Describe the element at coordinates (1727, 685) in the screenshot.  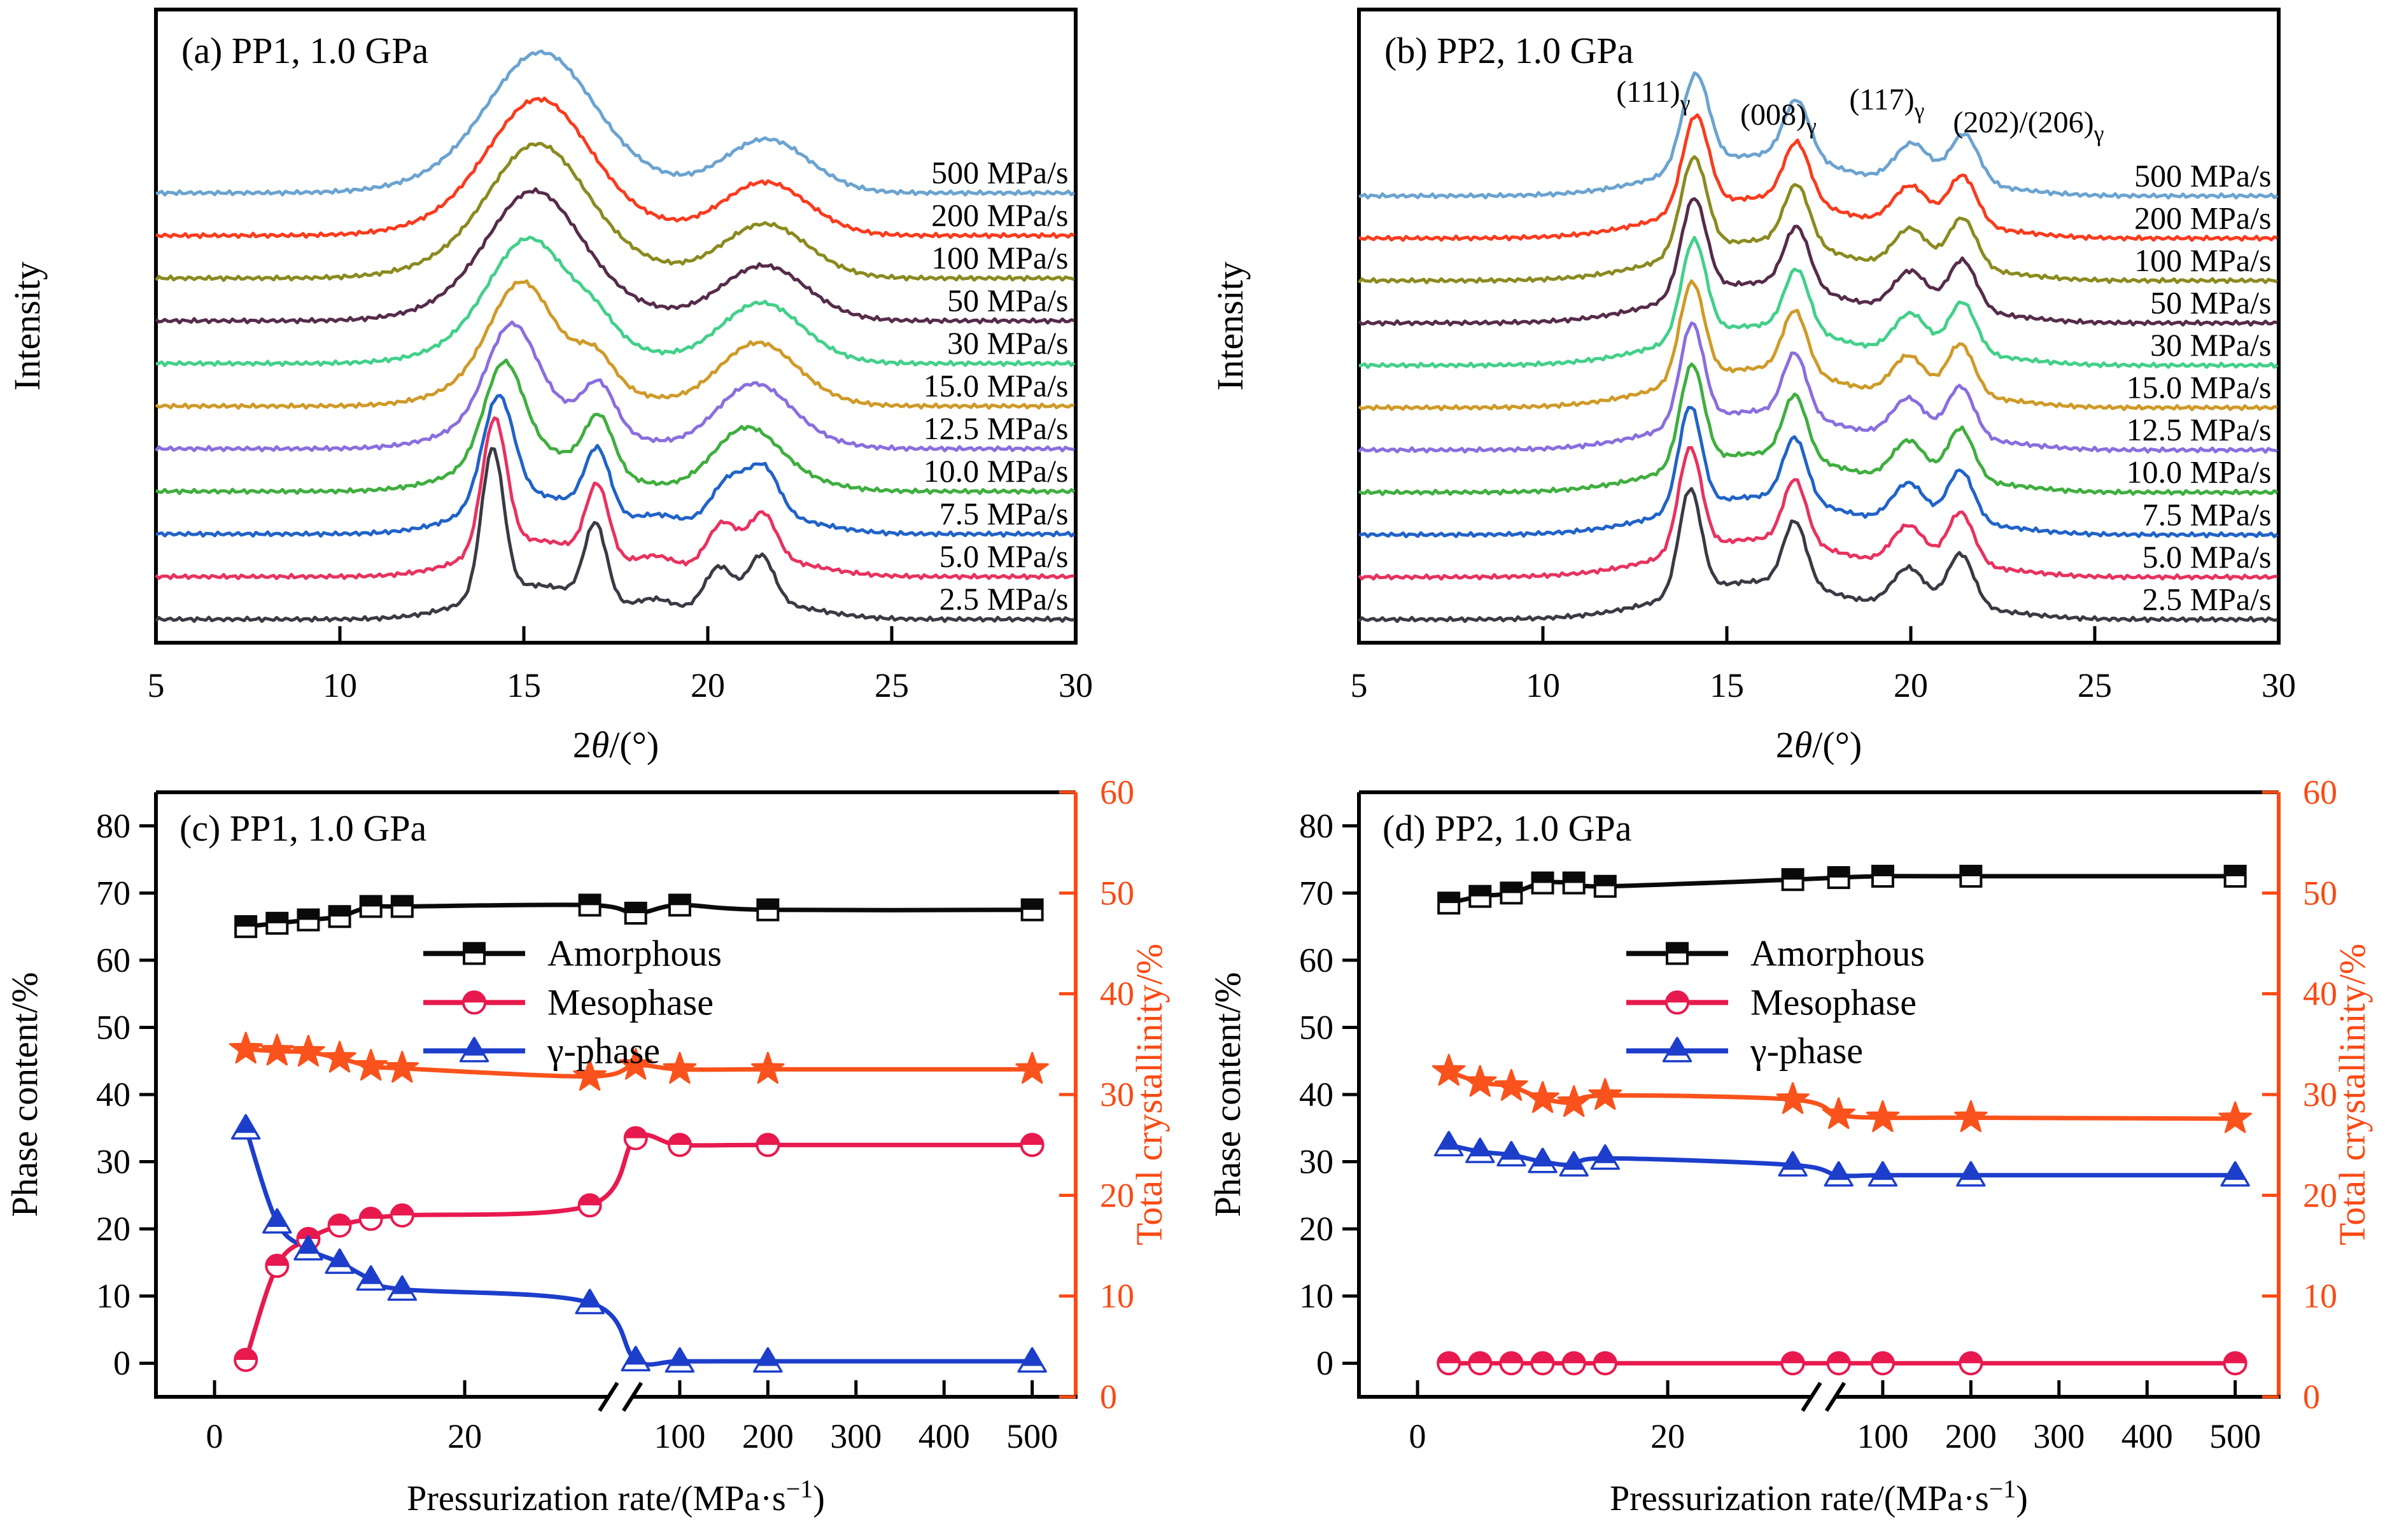
I see `x-tick-label: 15` at that location.